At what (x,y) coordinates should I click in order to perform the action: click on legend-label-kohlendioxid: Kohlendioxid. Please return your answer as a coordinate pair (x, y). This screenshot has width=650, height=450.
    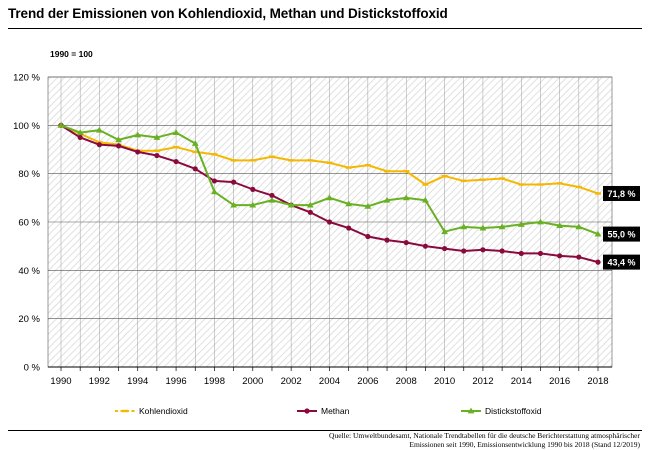
    Looking at the image, I should click on (163, 411).